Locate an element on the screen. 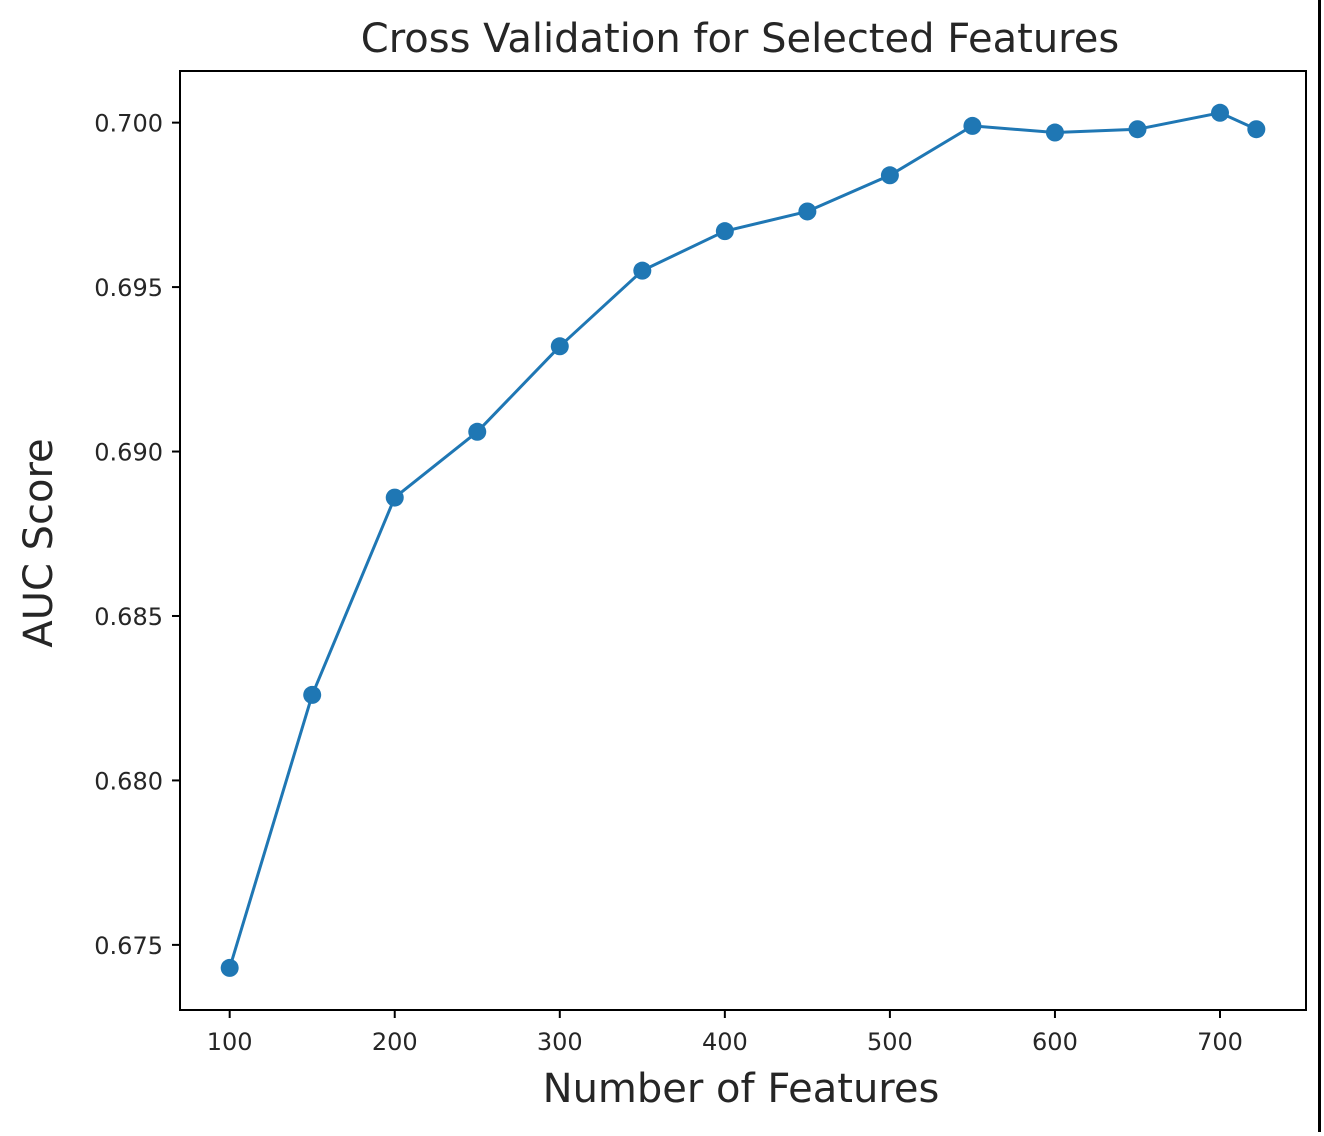 This screenshot has width=1324, height=1136. chart-title: Cross Validation for Selected Features is located at coordinates (740, 39).